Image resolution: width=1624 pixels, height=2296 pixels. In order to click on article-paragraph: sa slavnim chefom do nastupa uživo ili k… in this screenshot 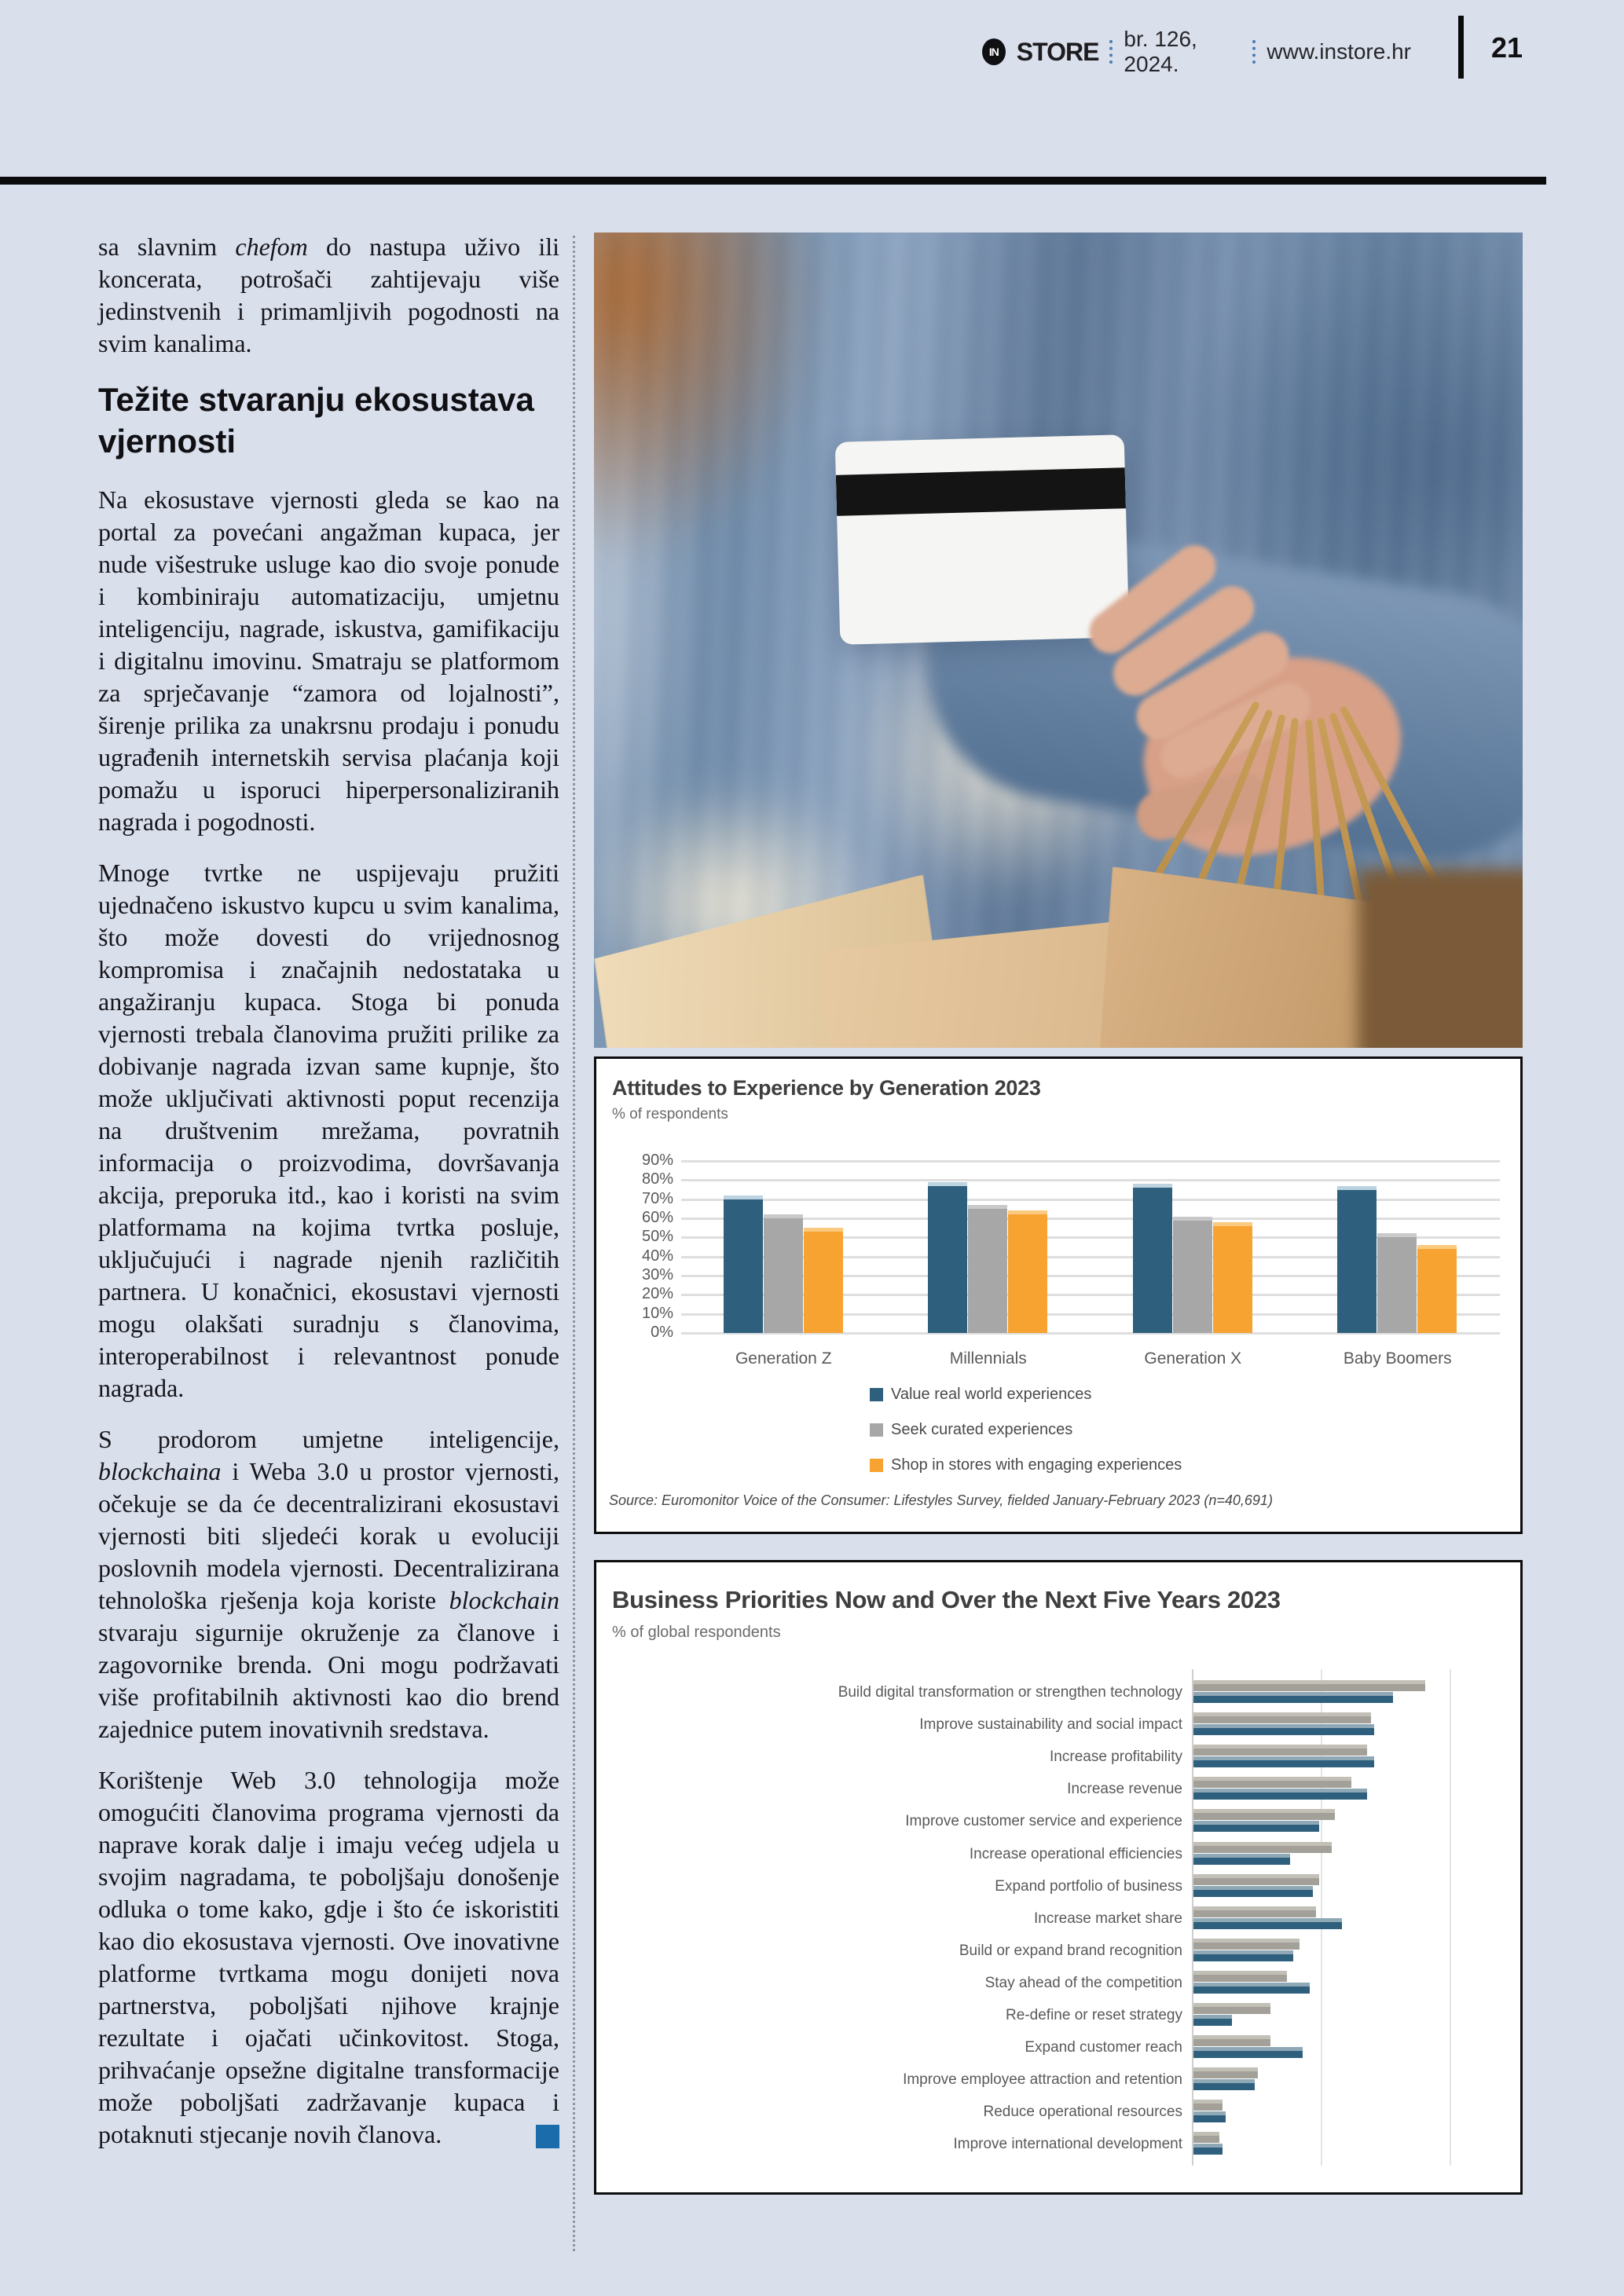, I will do `click(328, 295)`.